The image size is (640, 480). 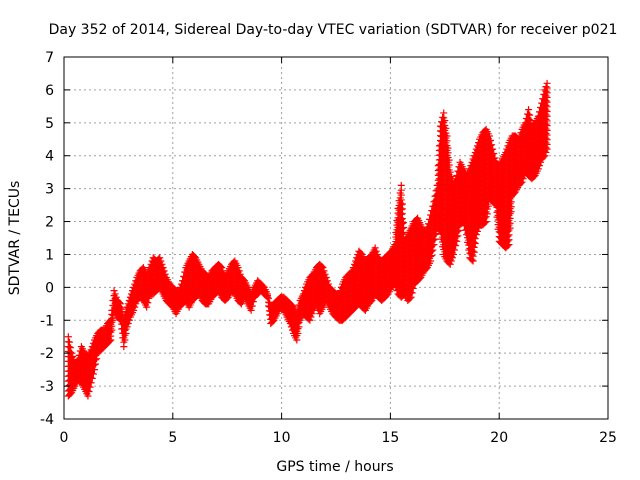 I want to click on x-axis-label: GPS time / hours, so click(x=334, y=467).